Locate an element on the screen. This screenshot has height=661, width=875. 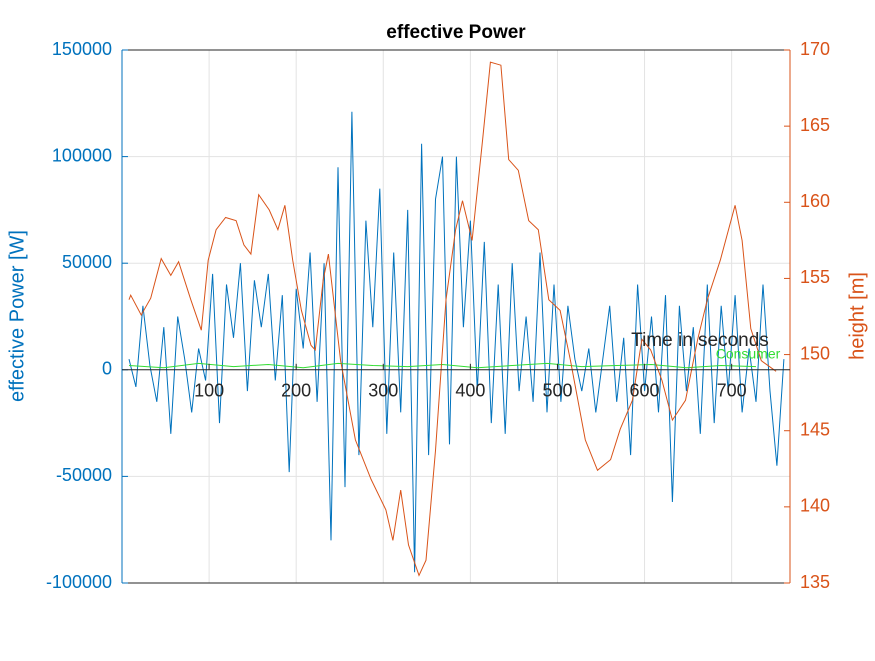
y-tick-label: -50000 is located at coordinates (84, 475).